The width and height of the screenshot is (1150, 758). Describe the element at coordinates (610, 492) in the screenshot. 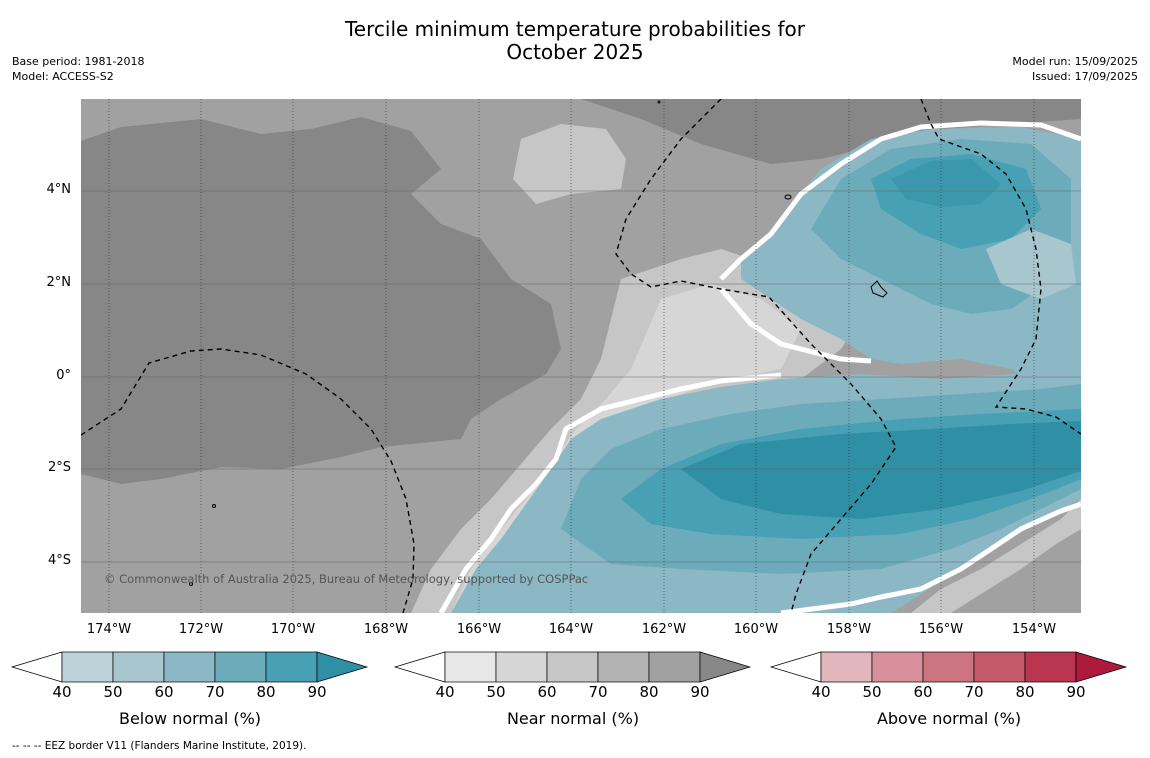

I see `threshold-contour-south` at that location.